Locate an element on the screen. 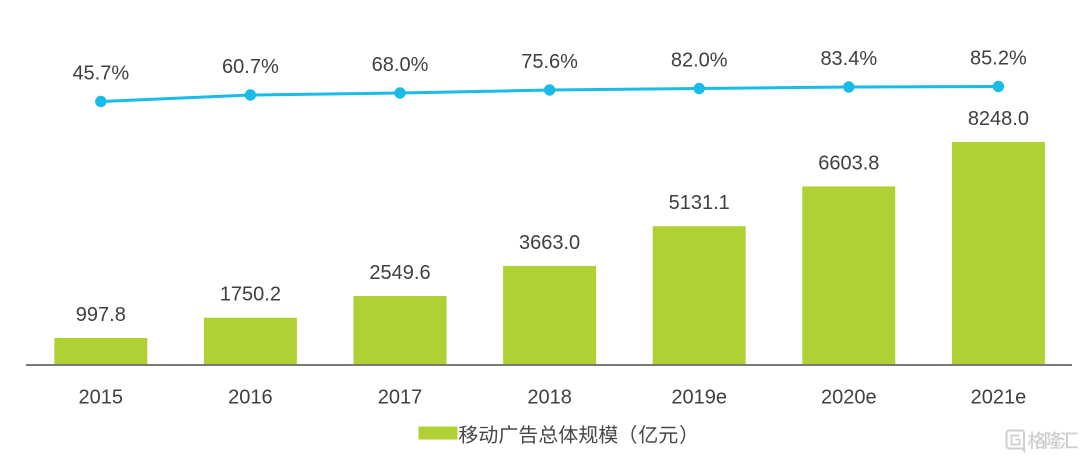 The height and width of the screenshot is (461, 1080). svg-text: 5131.1 is located at coordinates (699, 203).